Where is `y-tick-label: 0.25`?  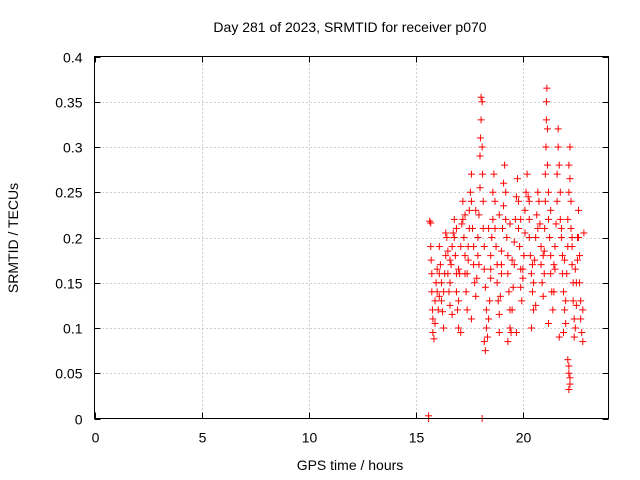 y-tick-label: 0.25 is located at coordinates (68, 193).